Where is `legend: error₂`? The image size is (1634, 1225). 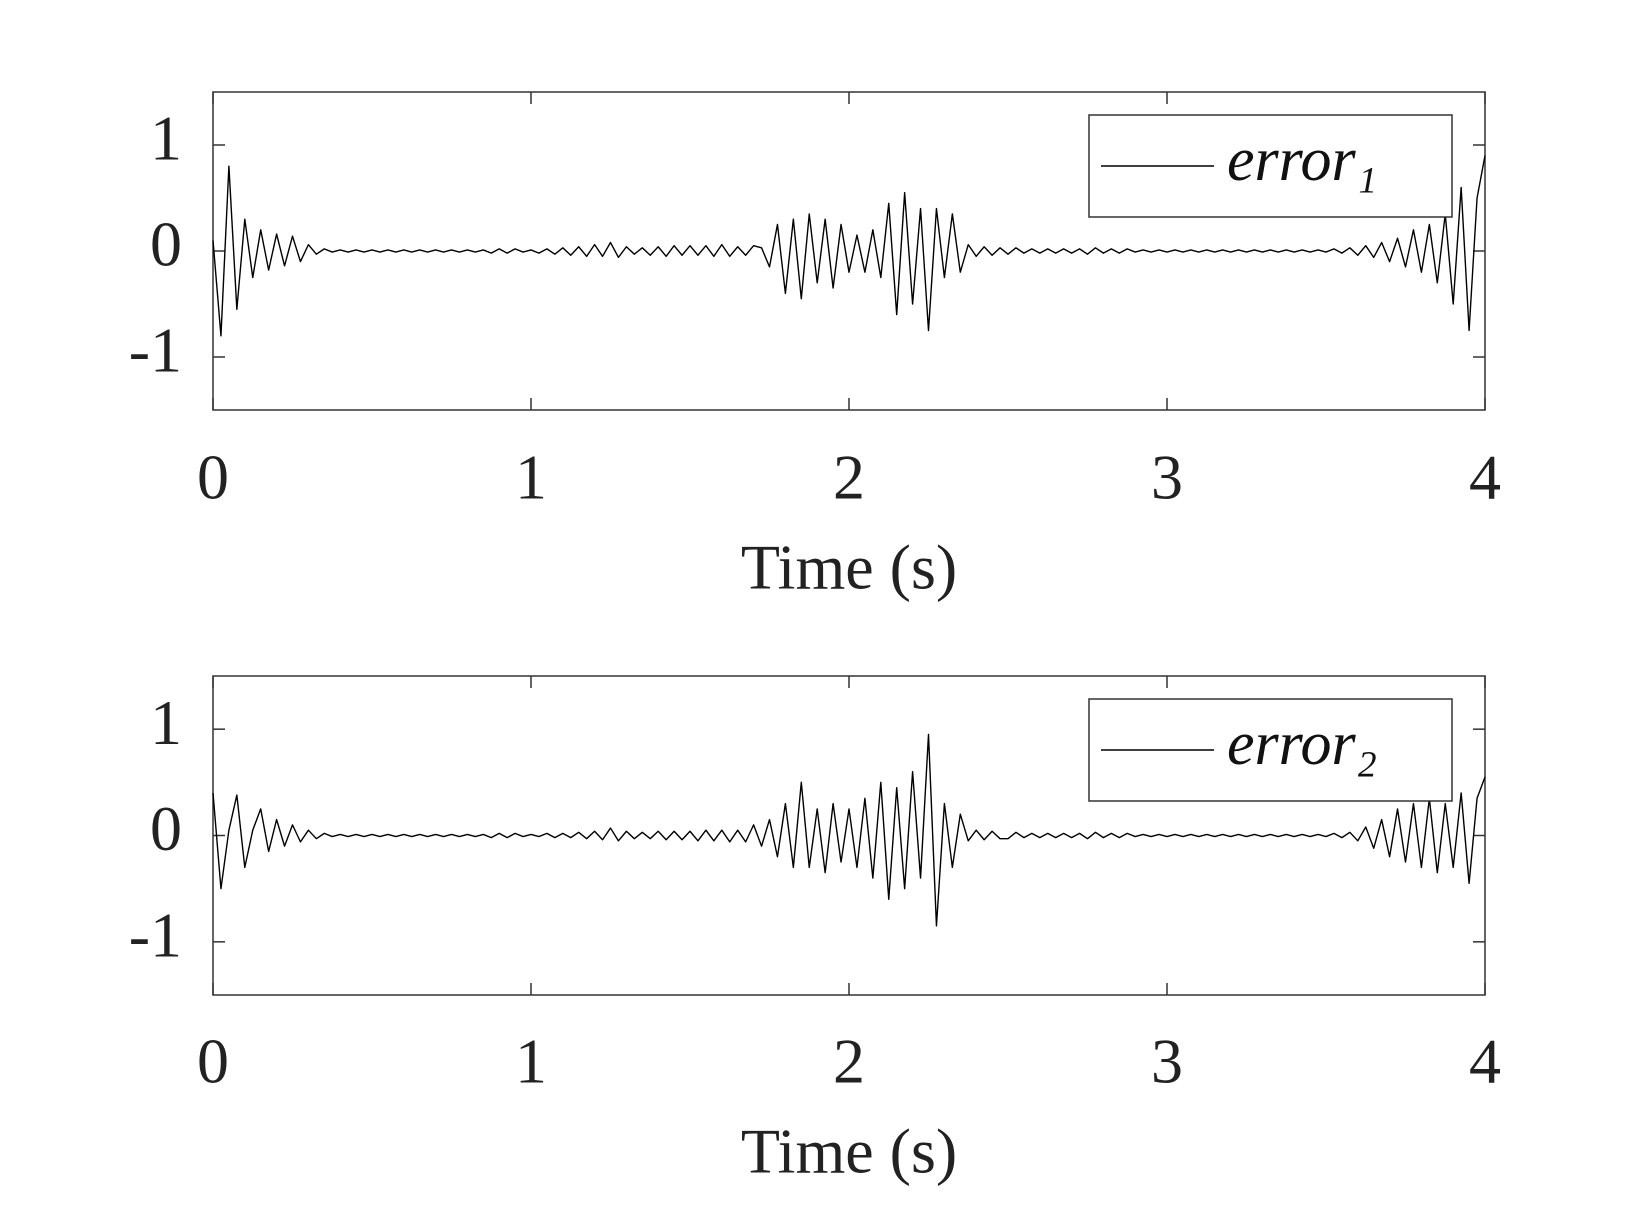
legend: error₂ is located at coordinates (1270, 750).